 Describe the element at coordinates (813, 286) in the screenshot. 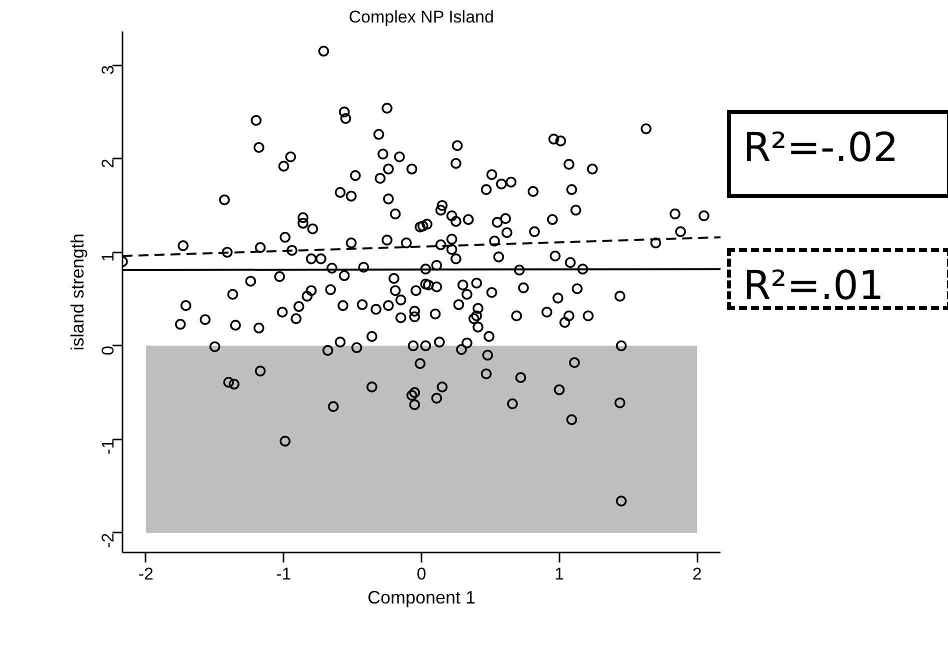

I see `text: R²=.01` at that location.